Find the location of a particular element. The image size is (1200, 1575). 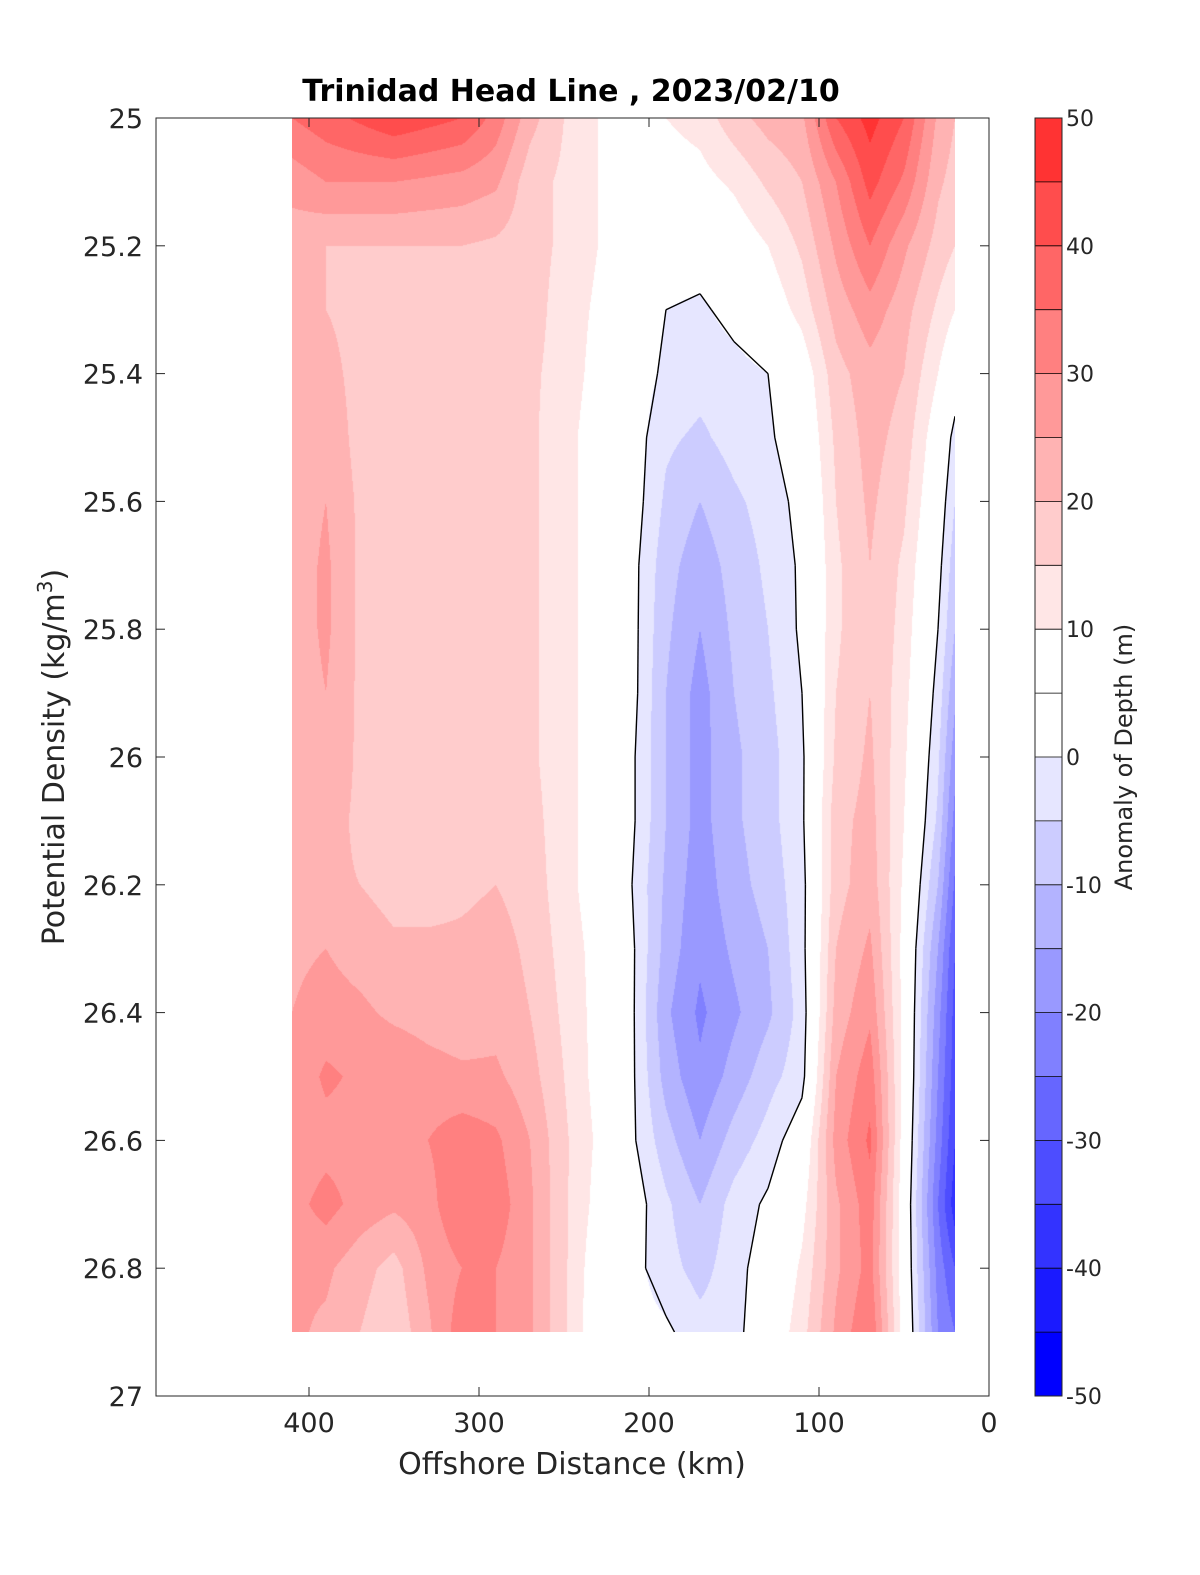

colorbar-tick-label: -20 is located at coordinates (1084, 1014).